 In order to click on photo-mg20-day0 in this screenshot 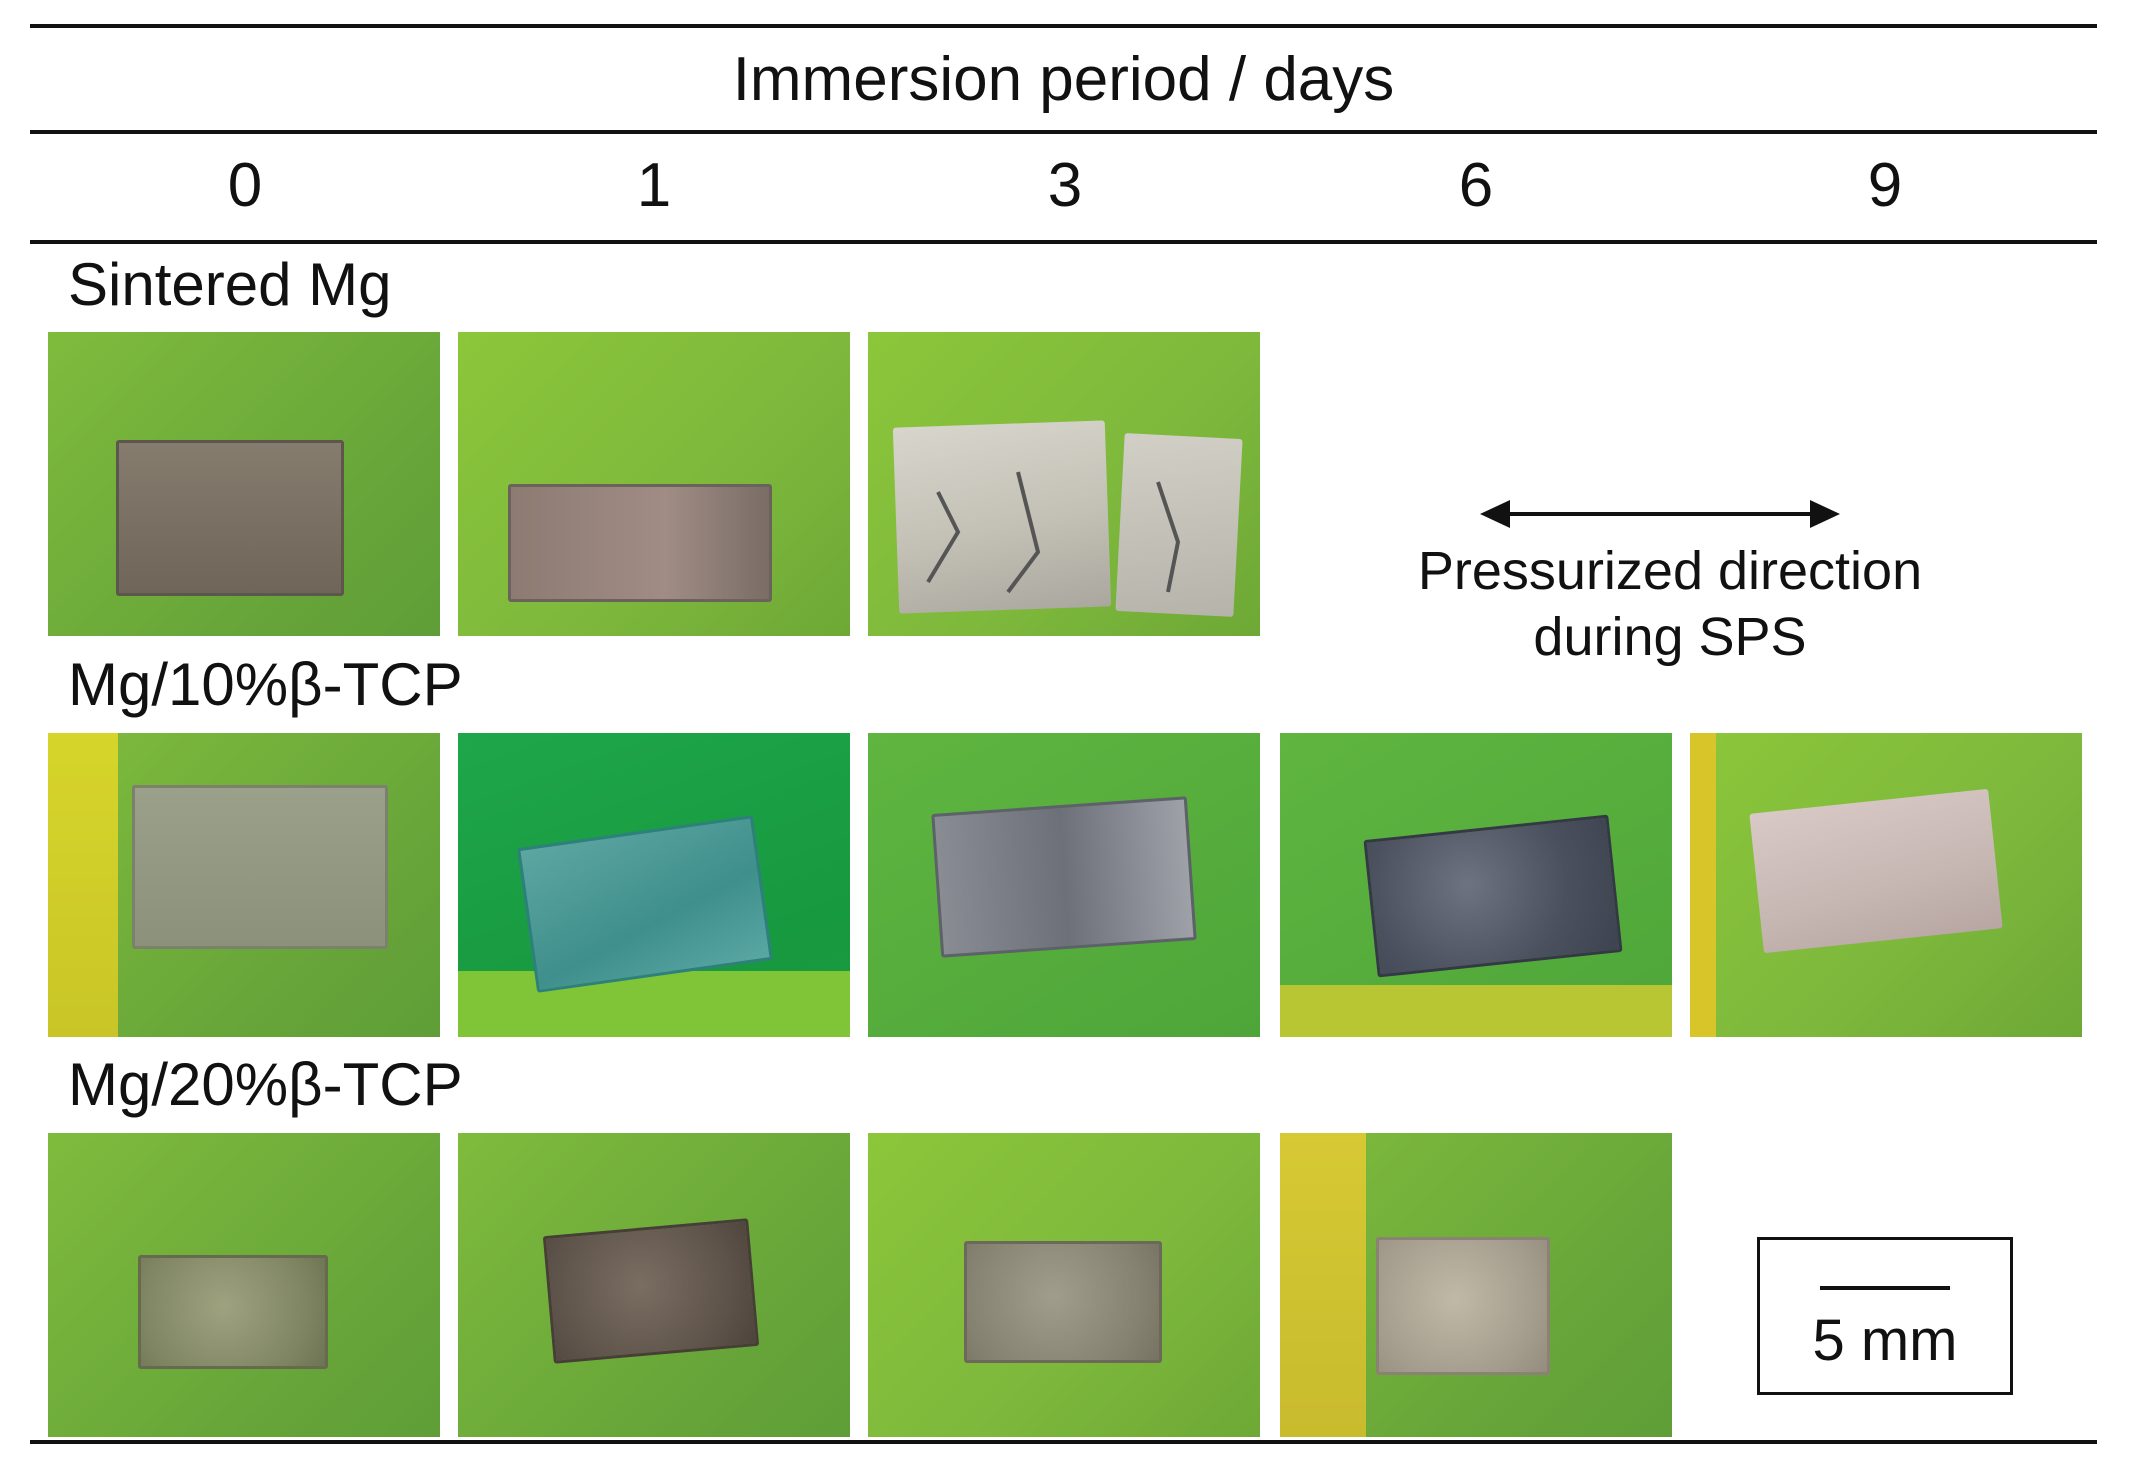, I will do `click(244, 1285)`.